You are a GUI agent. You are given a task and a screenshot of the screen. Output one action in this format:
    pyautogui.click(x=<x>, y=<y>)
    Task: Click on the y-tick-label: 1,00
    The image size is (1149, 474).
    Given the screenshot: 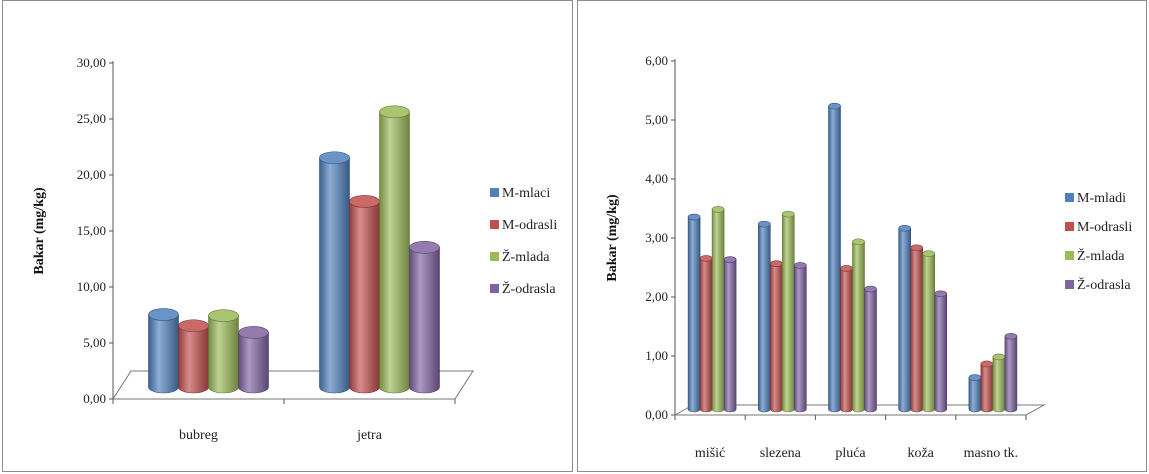 What is the action you would take?
    pyautogui.click(x=656, y=355)
    